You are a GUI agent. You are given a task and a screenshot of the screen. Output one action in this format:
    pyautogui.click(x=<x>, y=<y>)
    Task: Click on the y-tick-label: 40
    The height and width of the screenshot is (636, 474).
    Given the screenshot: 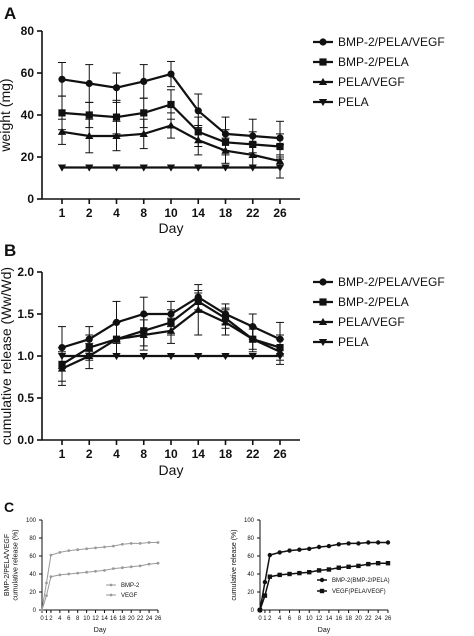 What is the action you would take?
    pyautogui.click(x=32, y=575)
    